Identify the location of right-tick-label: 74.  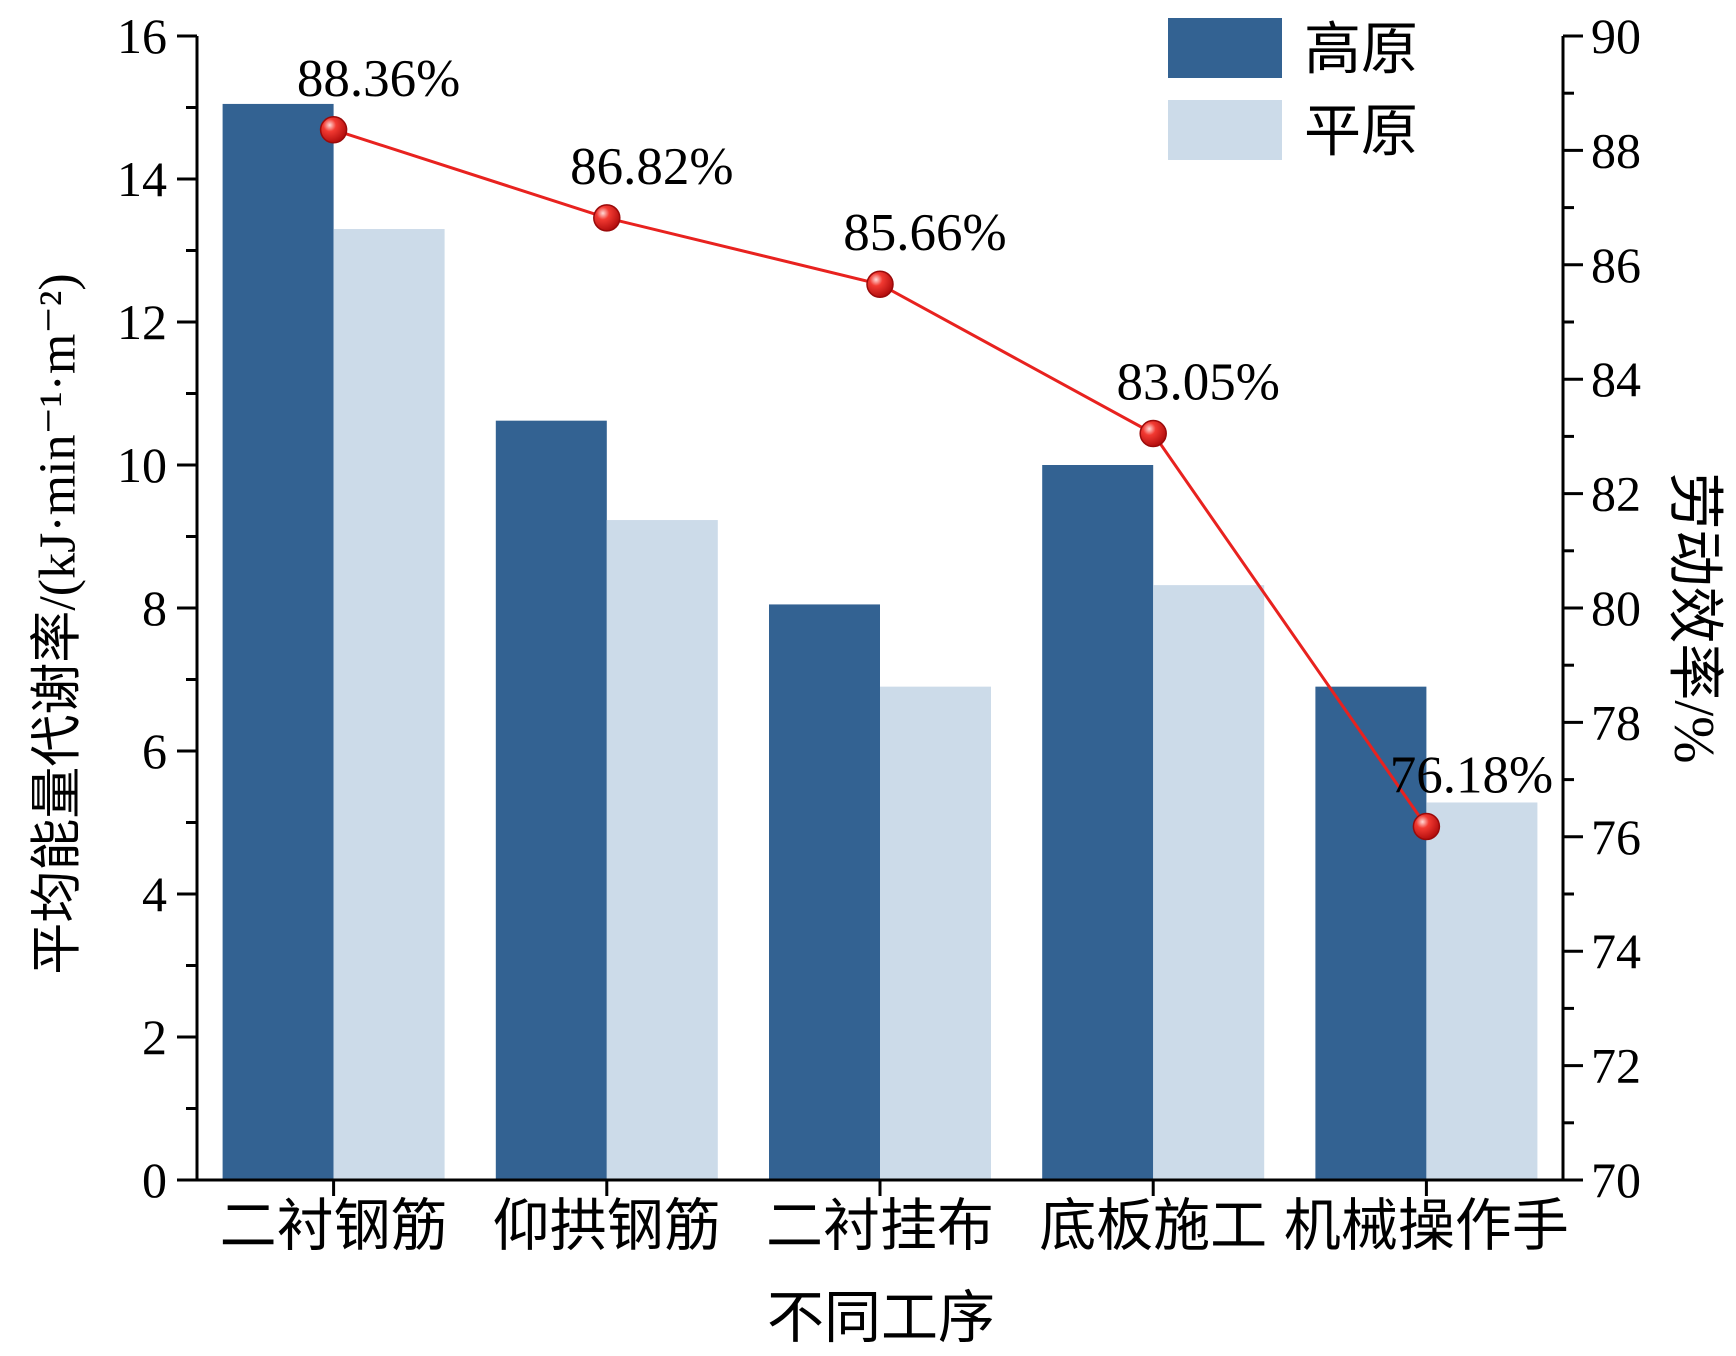
(1616, 951).